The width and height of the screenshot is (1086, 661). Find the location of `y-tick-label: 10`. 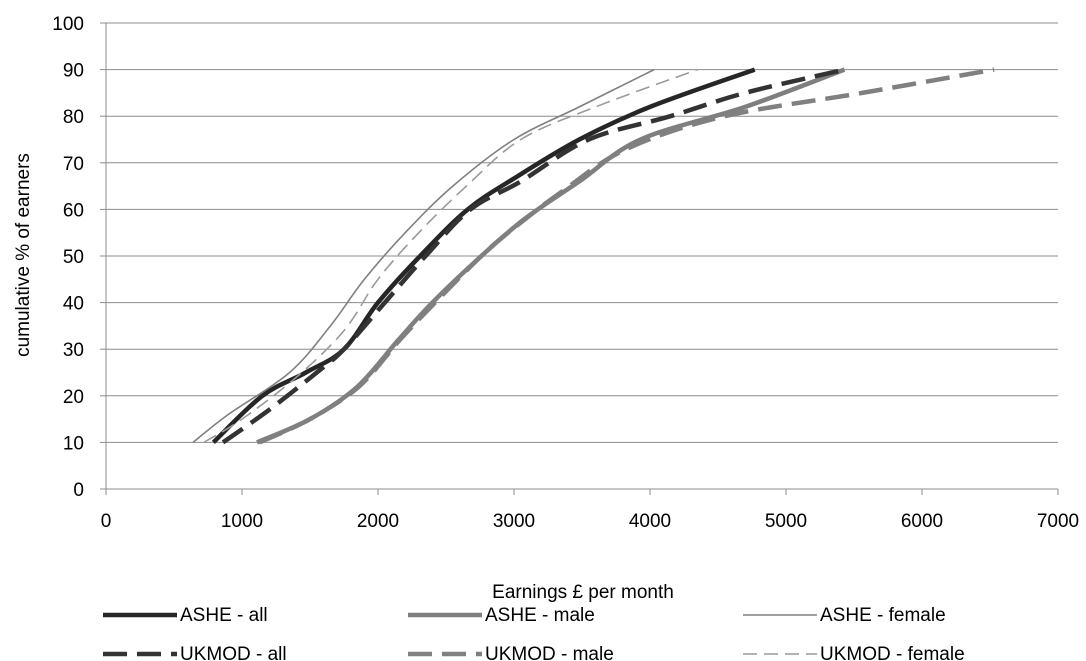

y-tick-label: 10 is located at coordinates (73, 443).